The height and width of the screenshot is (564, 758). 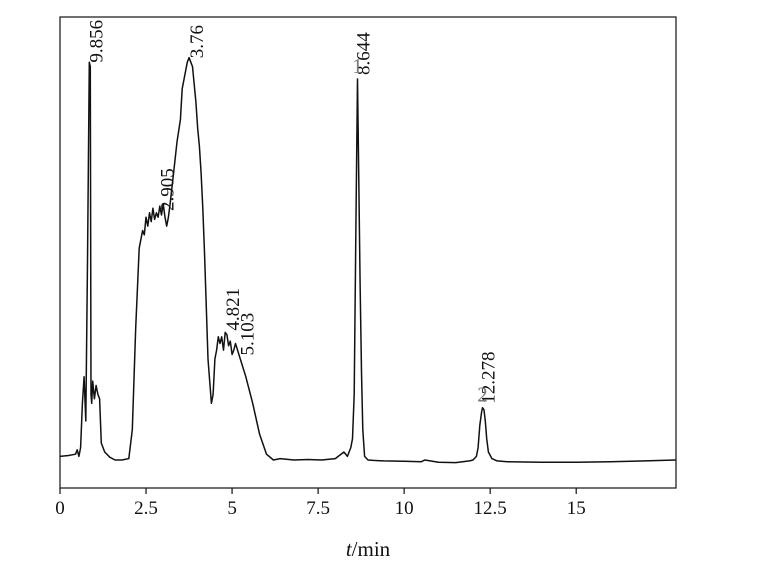 What do you see at coordinates (489, 377) in the screenshot?
I see `peak-rt-label-12-278: 12.278` at bounding box center [489, 377].